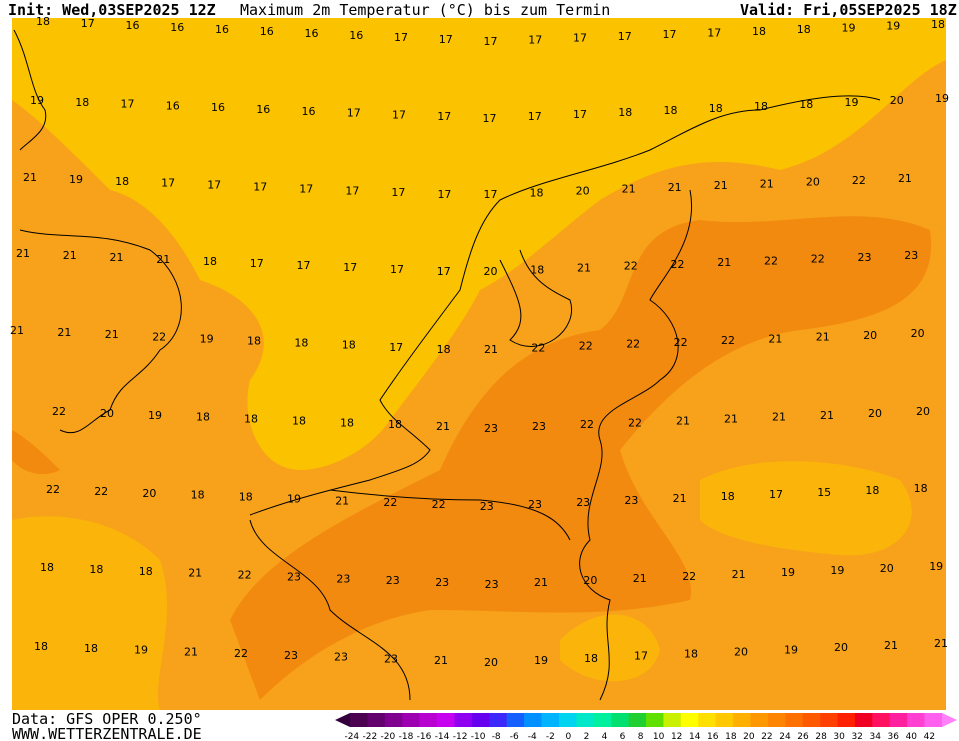 This screenshot has height=741, width=959. What do you see at coordinates (370, 736) in the screenshot?
I see `colorbar-tick-label: -22` at bounding box center [370, 736].